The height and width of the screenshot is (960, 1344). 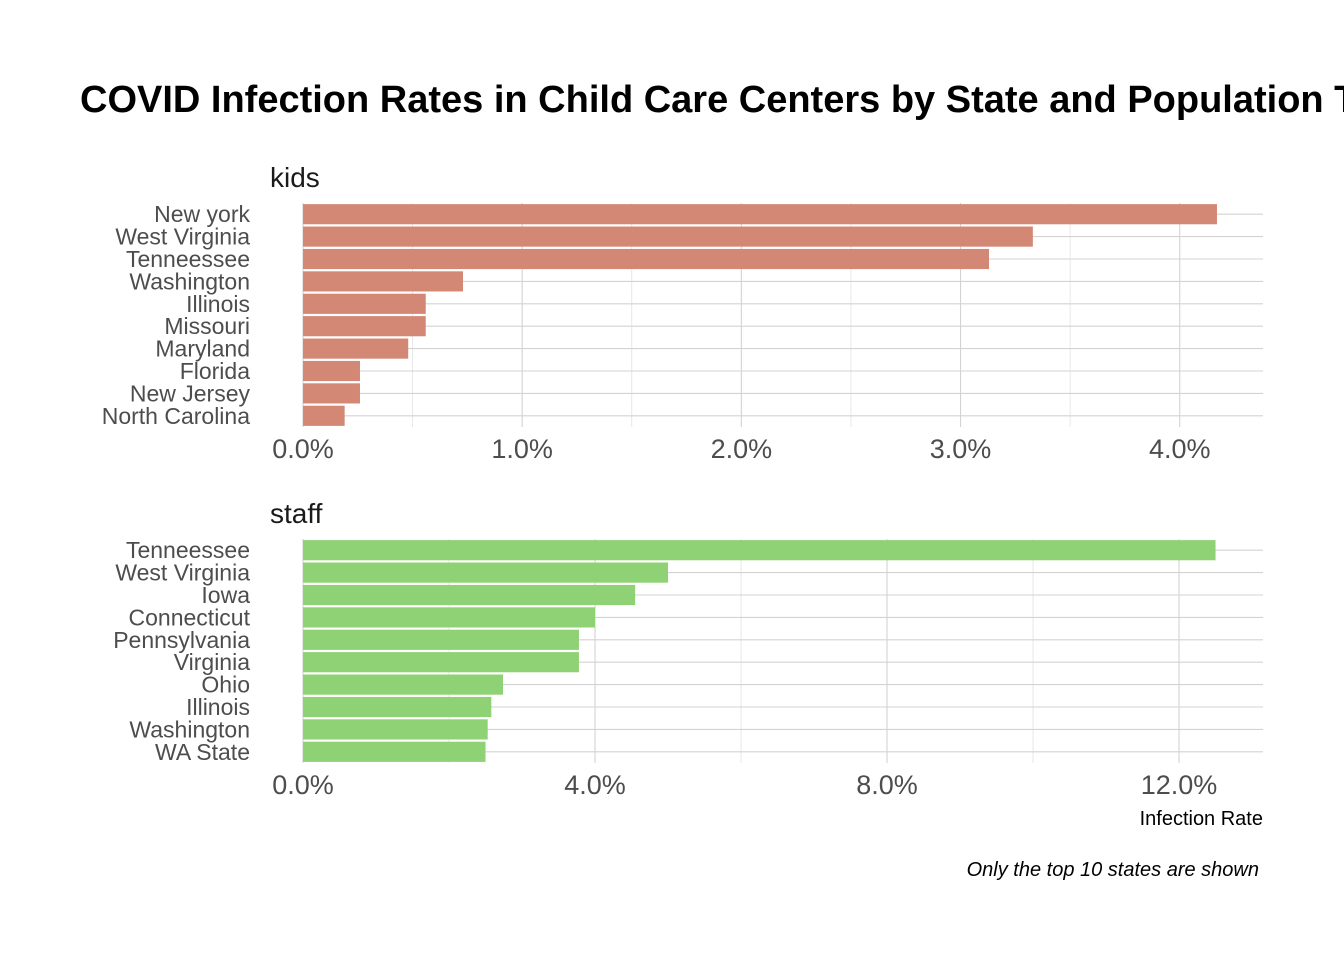 I want to click on bar-staff-iowa, so click(x=469, y=595).